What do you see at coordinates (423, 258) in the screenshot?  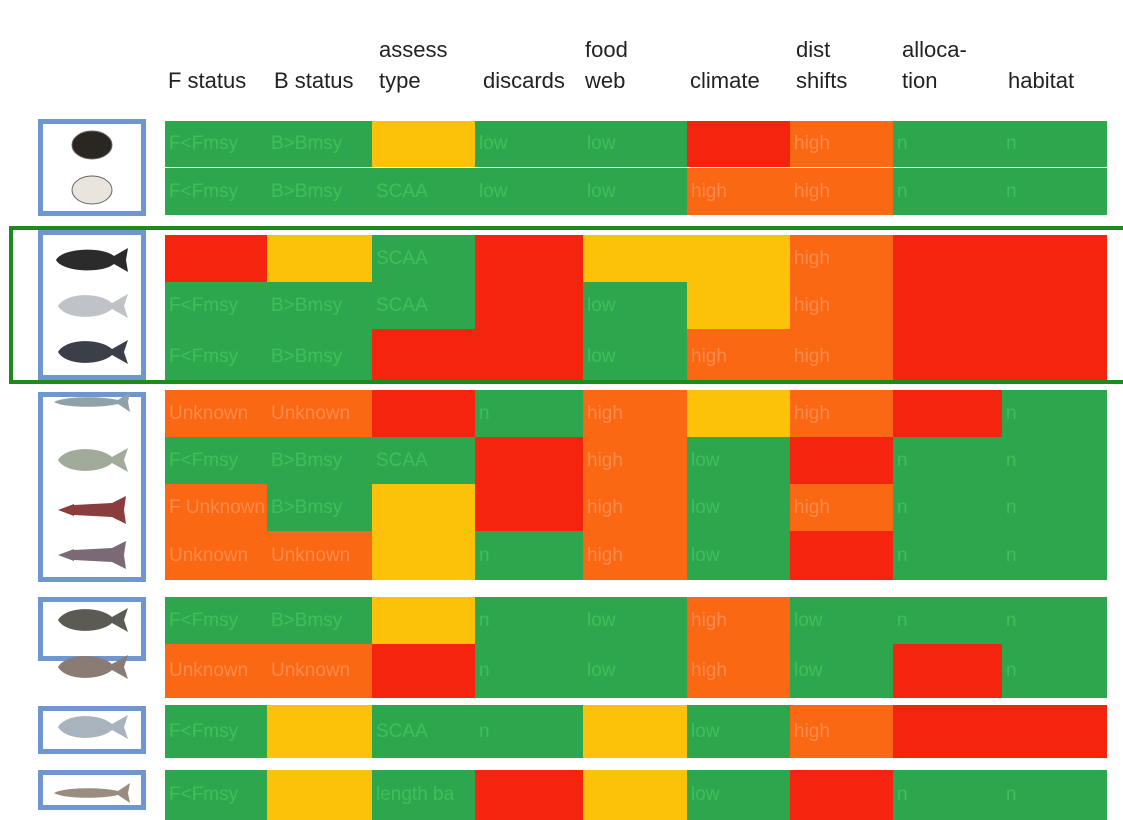 I see `cell-r3-assess-type: SCAA` at bounding box center [423, 258].